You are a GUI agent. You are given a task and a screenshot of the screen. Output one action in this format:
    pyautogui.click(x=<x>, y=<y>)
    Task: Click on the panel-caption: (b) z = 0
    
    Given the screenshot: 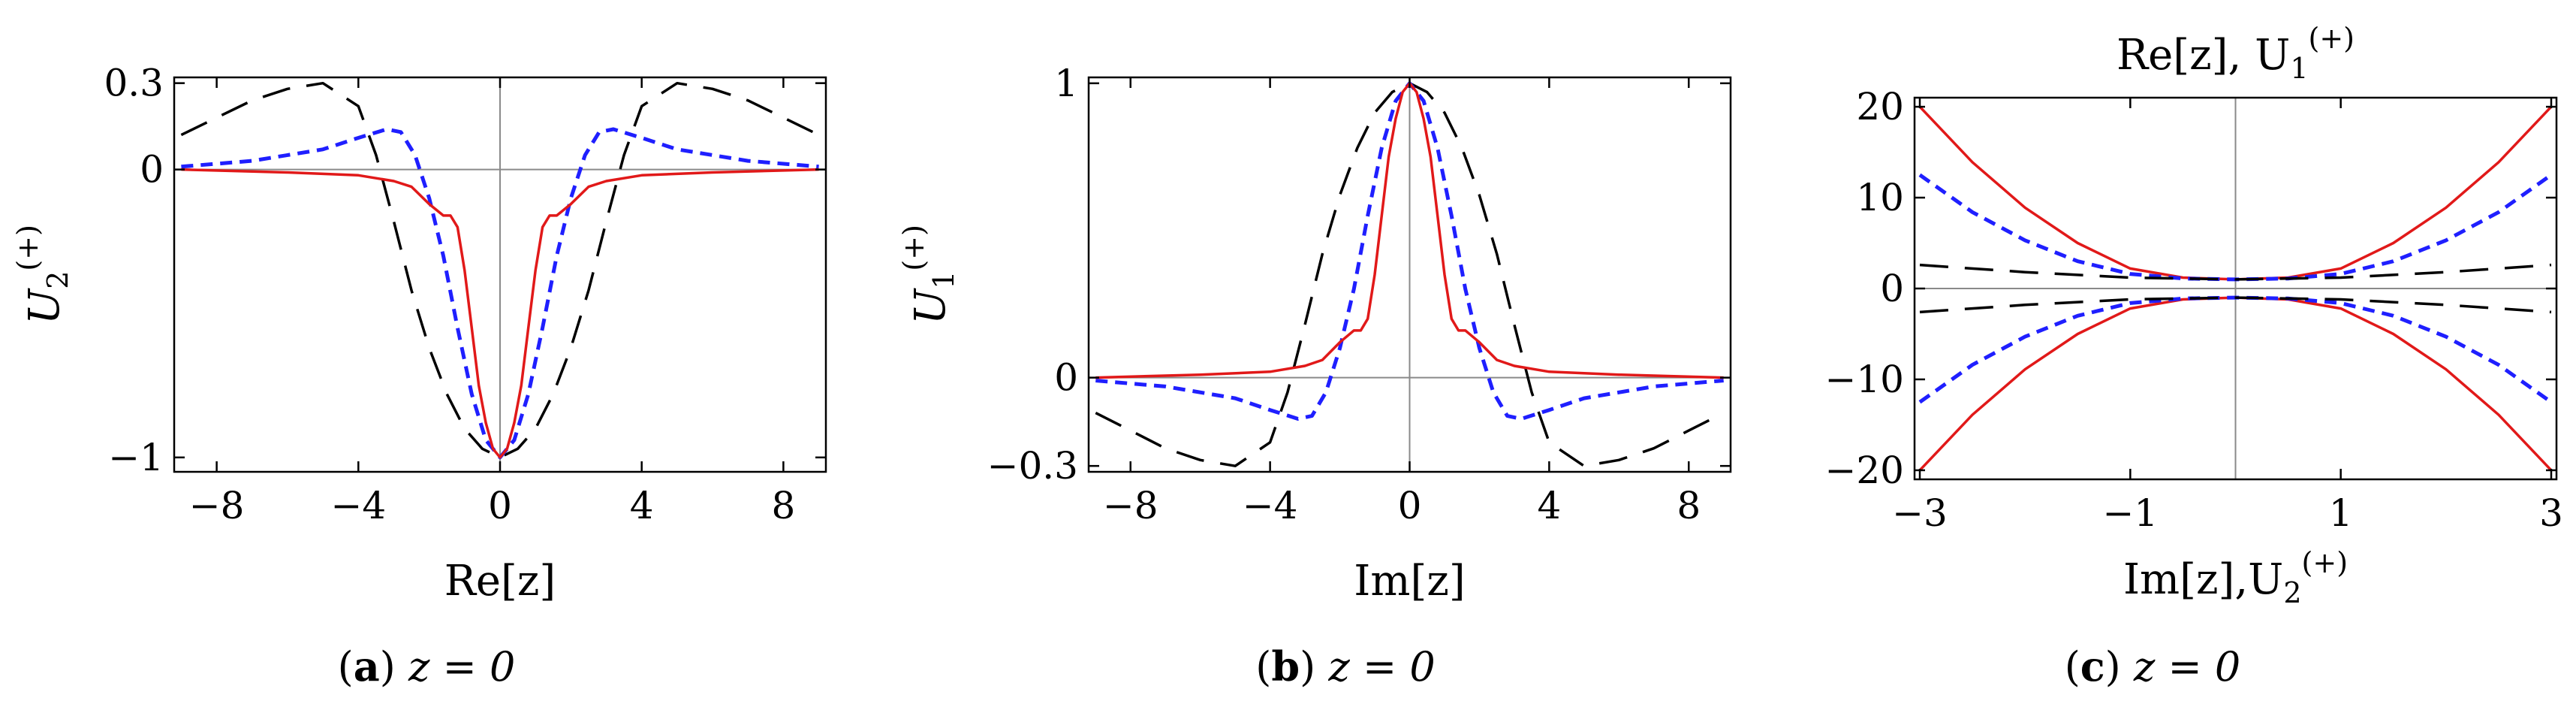 What is the action you would take?
    pyautogui.click(x=1345, y=666)
    